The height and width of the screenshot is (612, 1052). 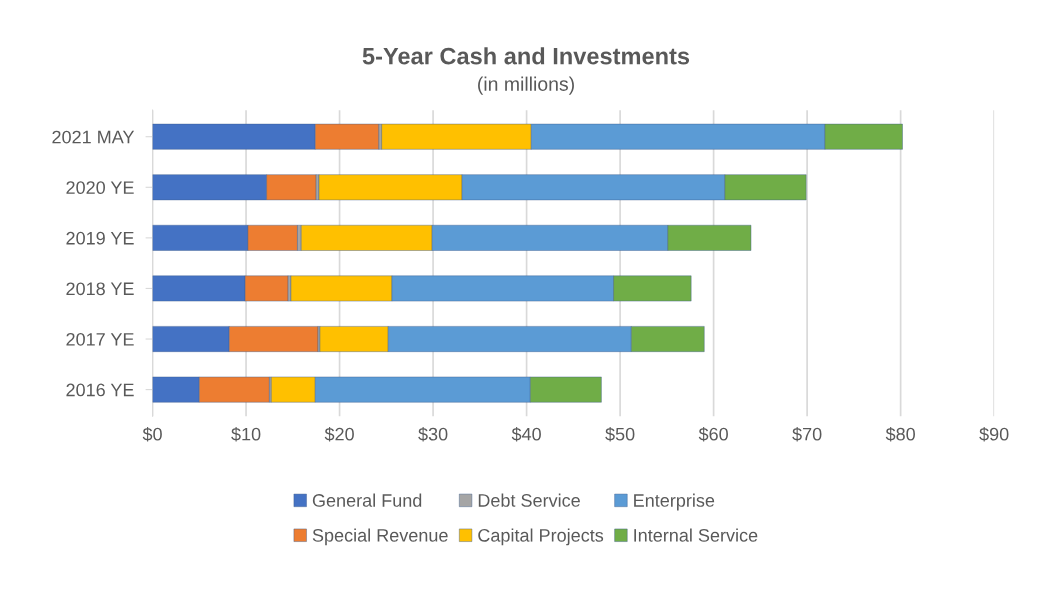 What do you see at coordinates (339, 434) in the screenshot?
I see `x-tick-label: $20` at bounding box center [339, 434].